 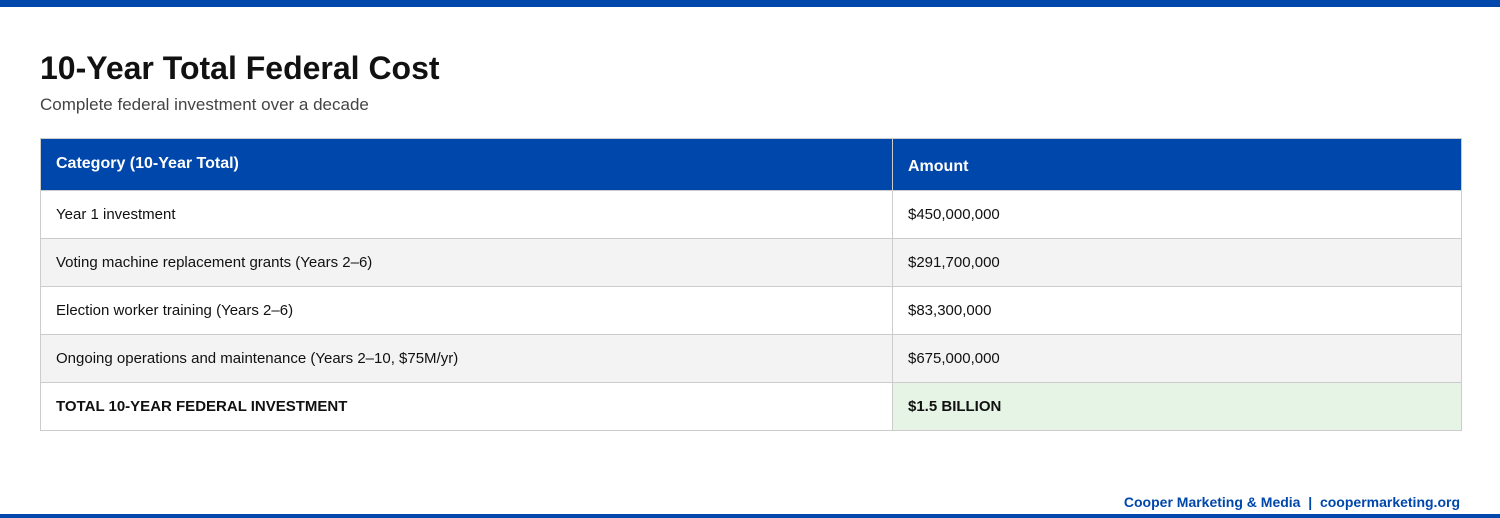 I want to click on table-row: Year 1 investment $450,000,000, so click(x=751, y=214).